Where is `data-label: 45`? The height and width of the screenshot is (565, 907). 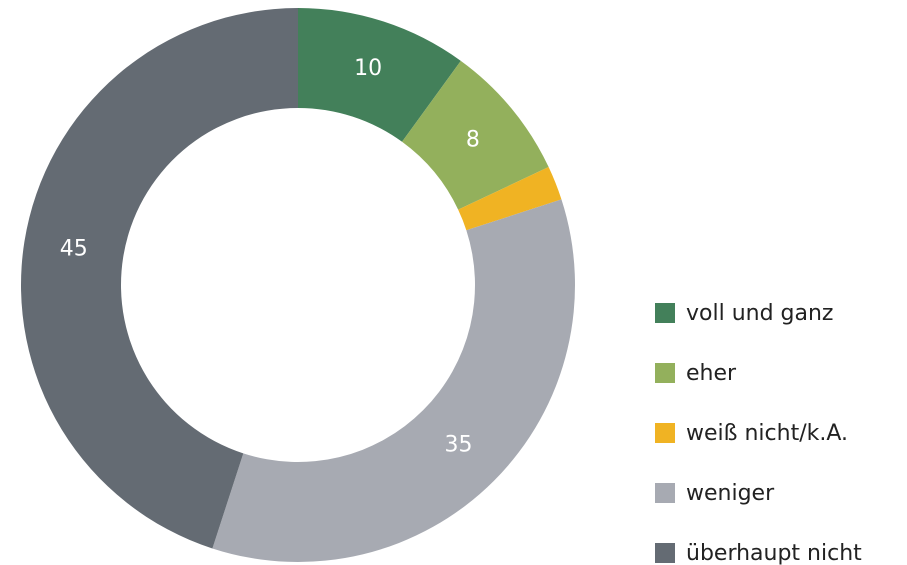 data-label: 45 is located at coordinates (74, 248).